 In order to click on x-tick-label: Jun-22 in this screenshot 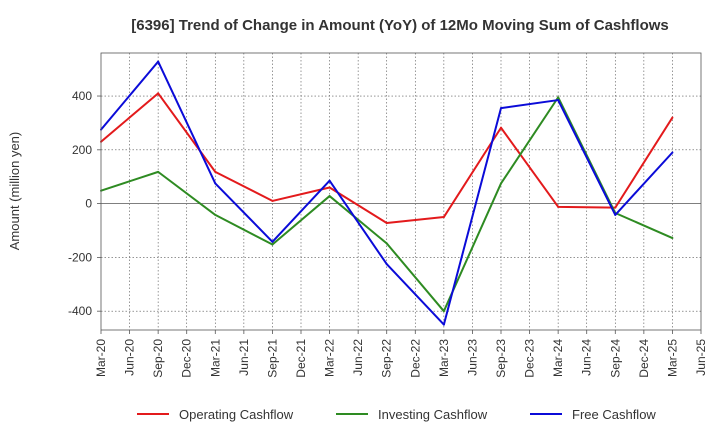, I will do `click(358, 357)`.